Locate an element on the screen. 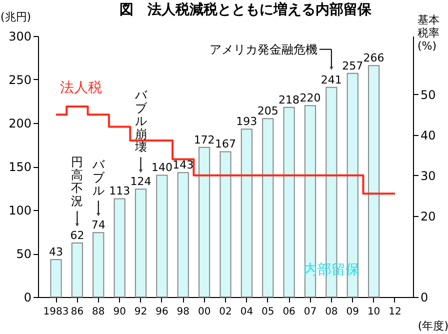 This screenshot has height=334, width=448. annotation: バブル崩壊 is located at coordinates (141, 121).